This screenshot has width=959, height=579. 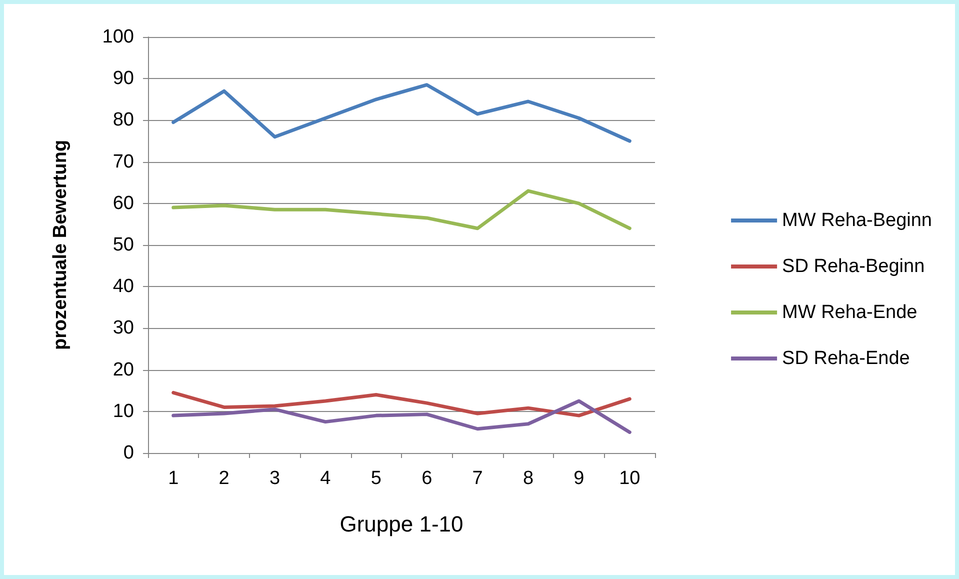 I want to click on y-tick-label: 30, so click(x=123, y=328).